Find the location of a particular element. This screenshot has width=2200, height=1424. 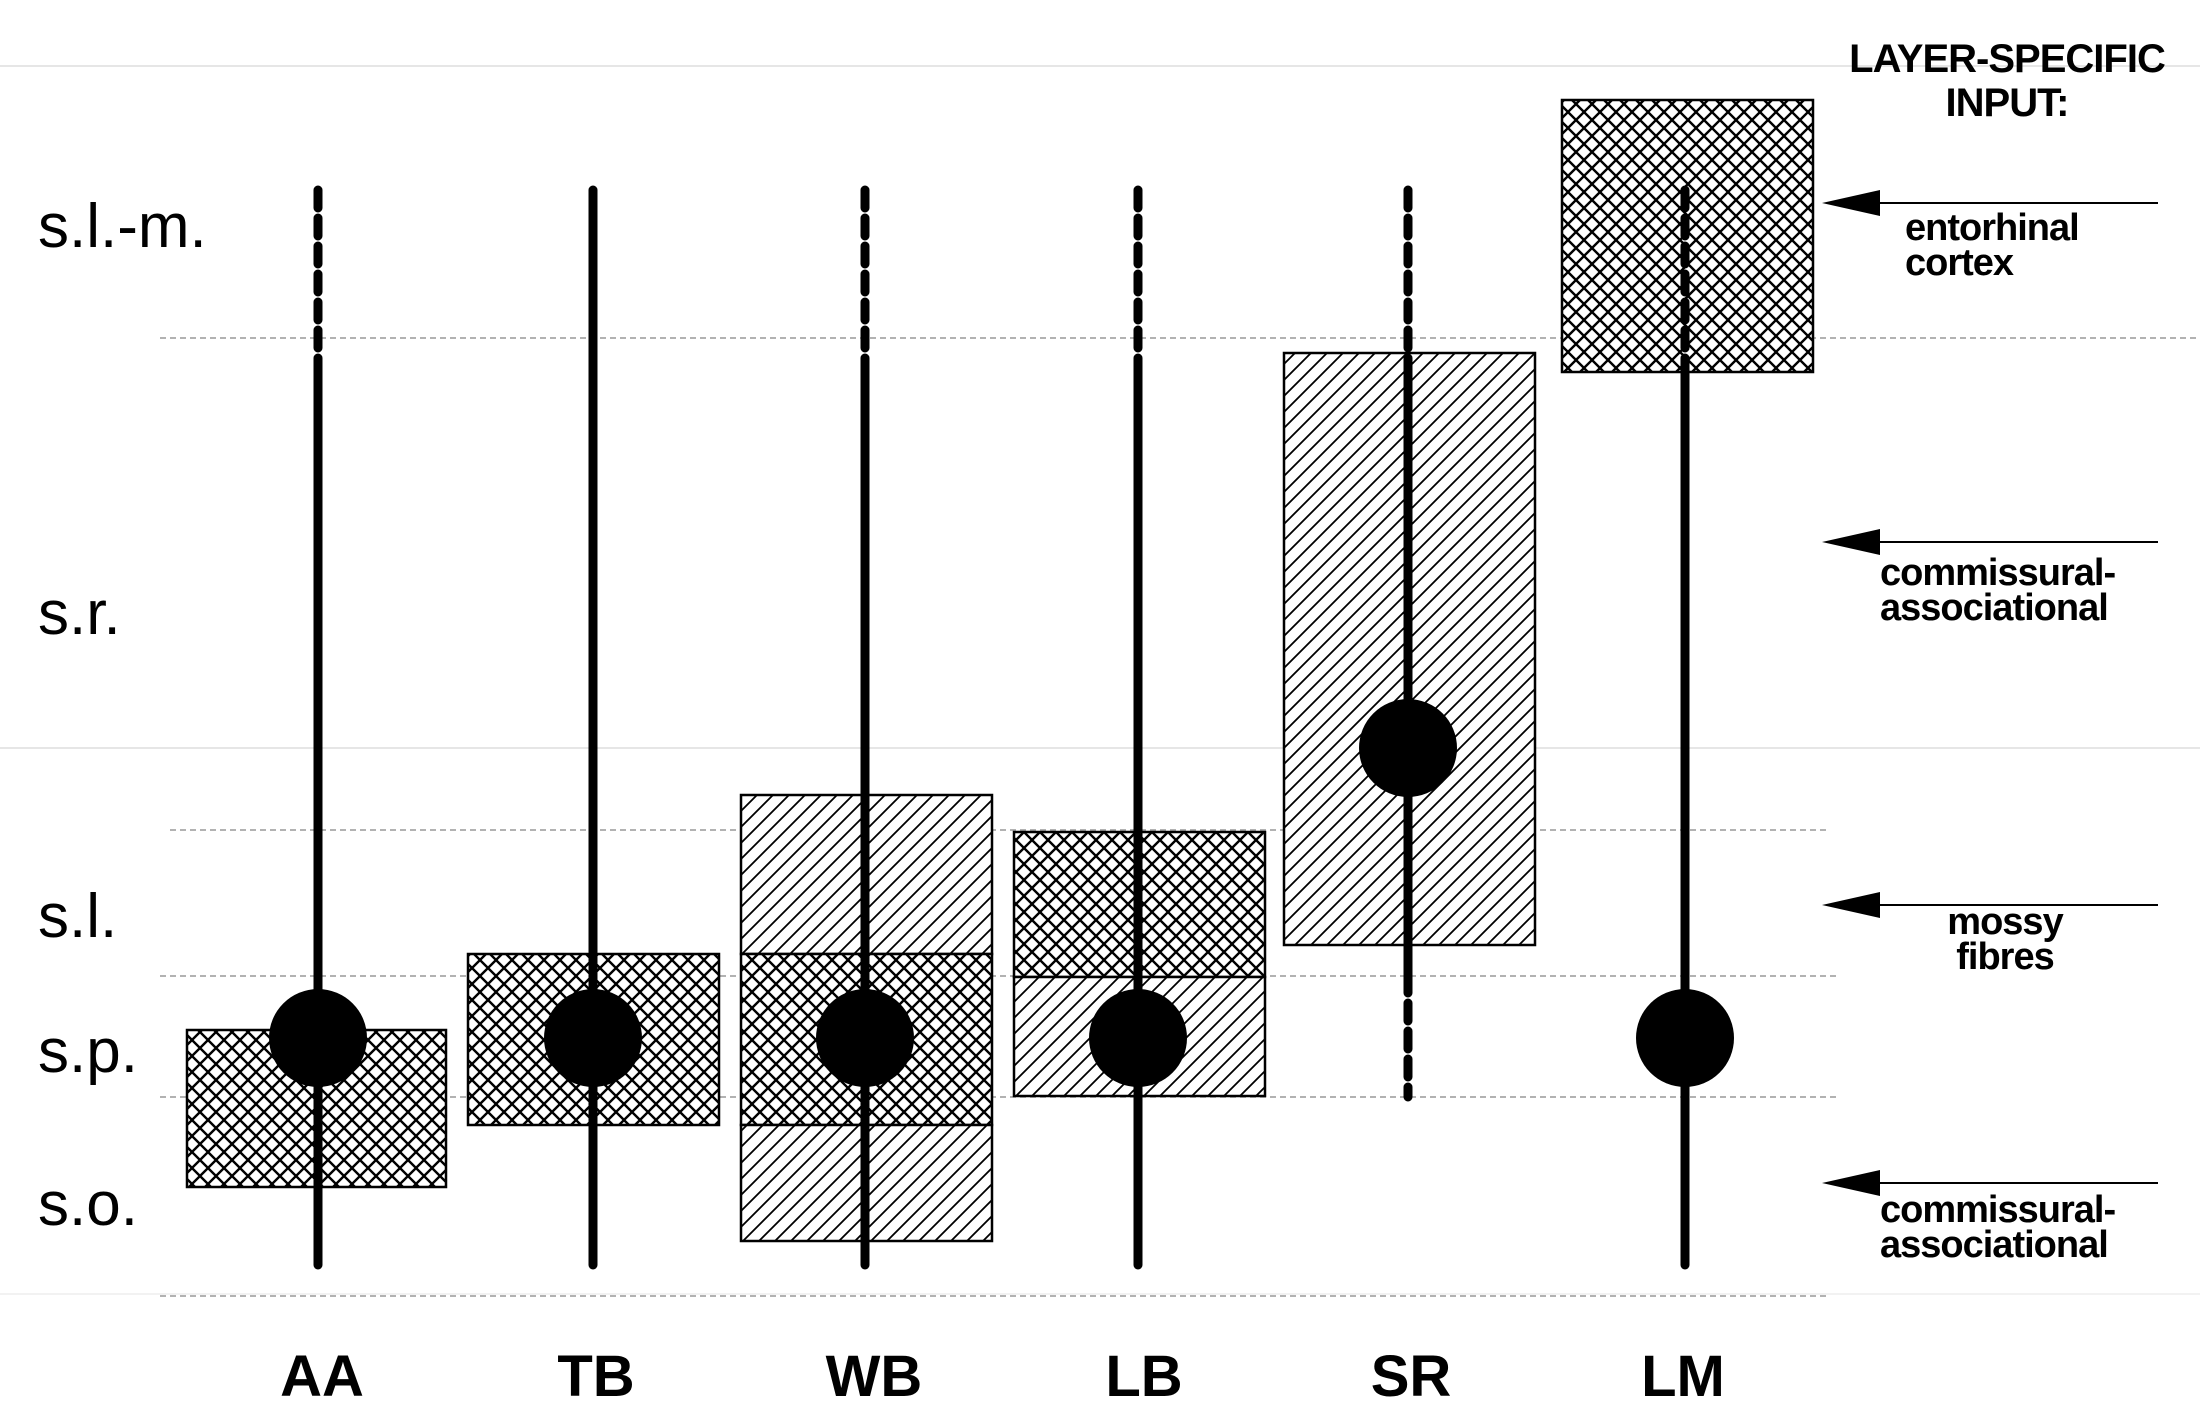

layer-label-slm: s.l.-m. is located at coordinates (122, 226).